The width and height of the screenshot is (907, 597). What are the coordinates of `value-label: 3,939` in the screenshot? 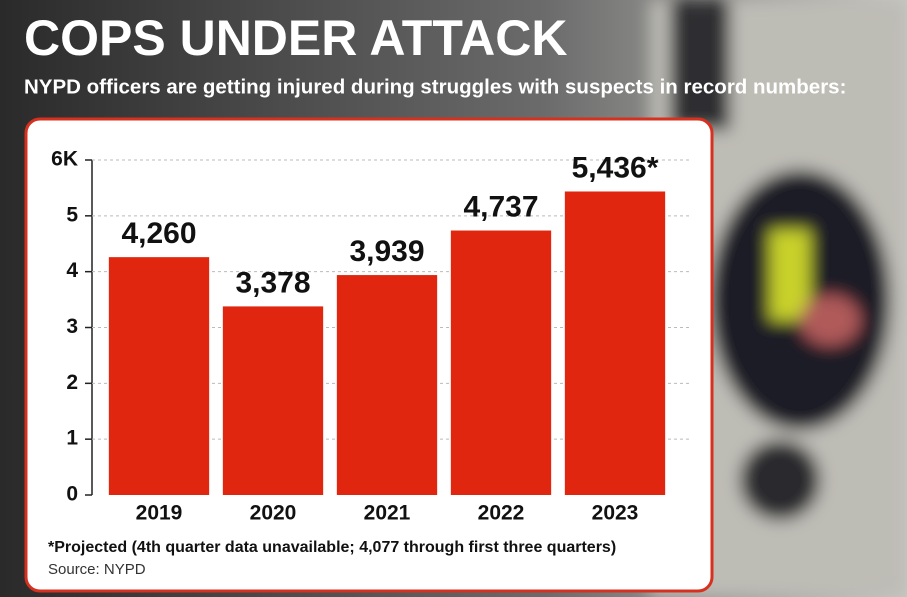 It's located at (386, 251).